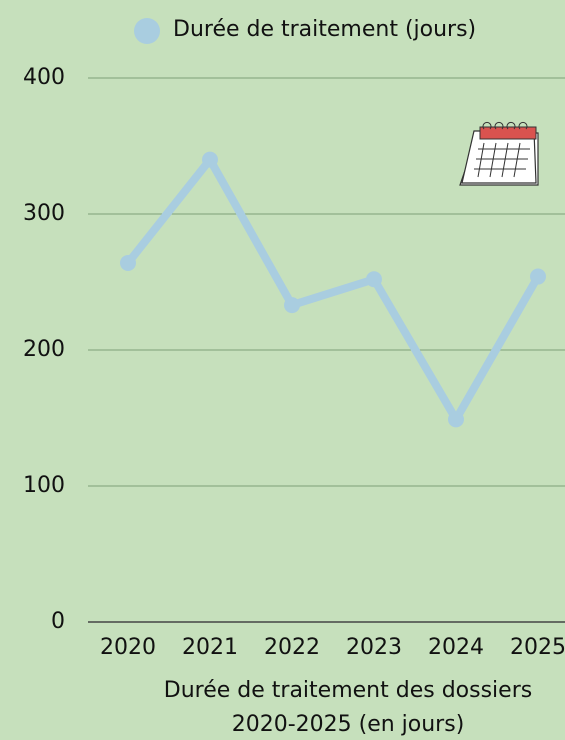 This screenshot has width=565, height=740. Describe the element at coordinates (348, 690) in the screenshot. I see `x-axis-label: Durée de traitement des dossiers` at that location.